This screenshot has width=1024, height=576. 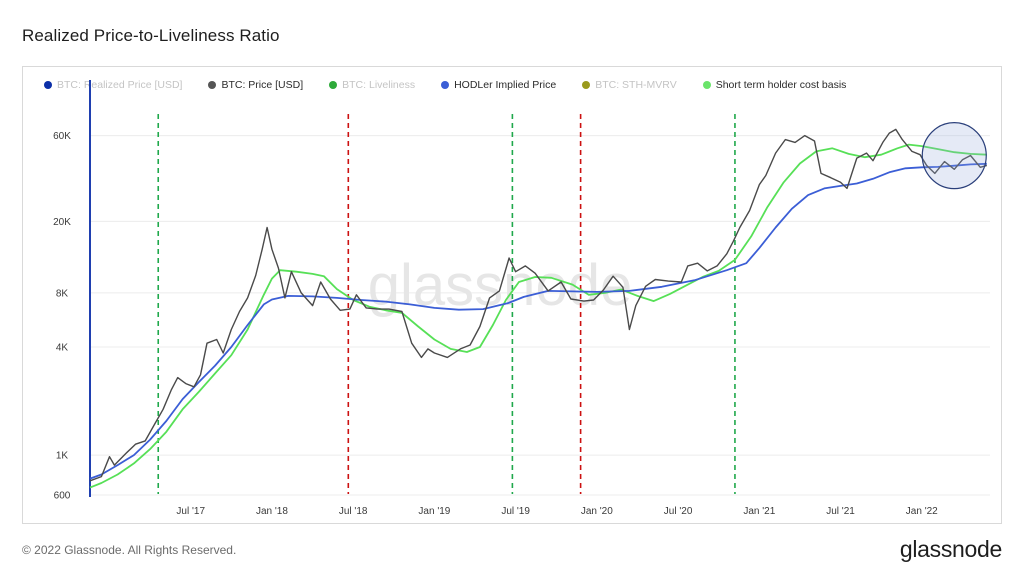 What do you see at coordinates (151, 35) in the screenshot?
I see `page-title: Realized Price-to-Liveliness Ratio` at bounding box center [151, 35].